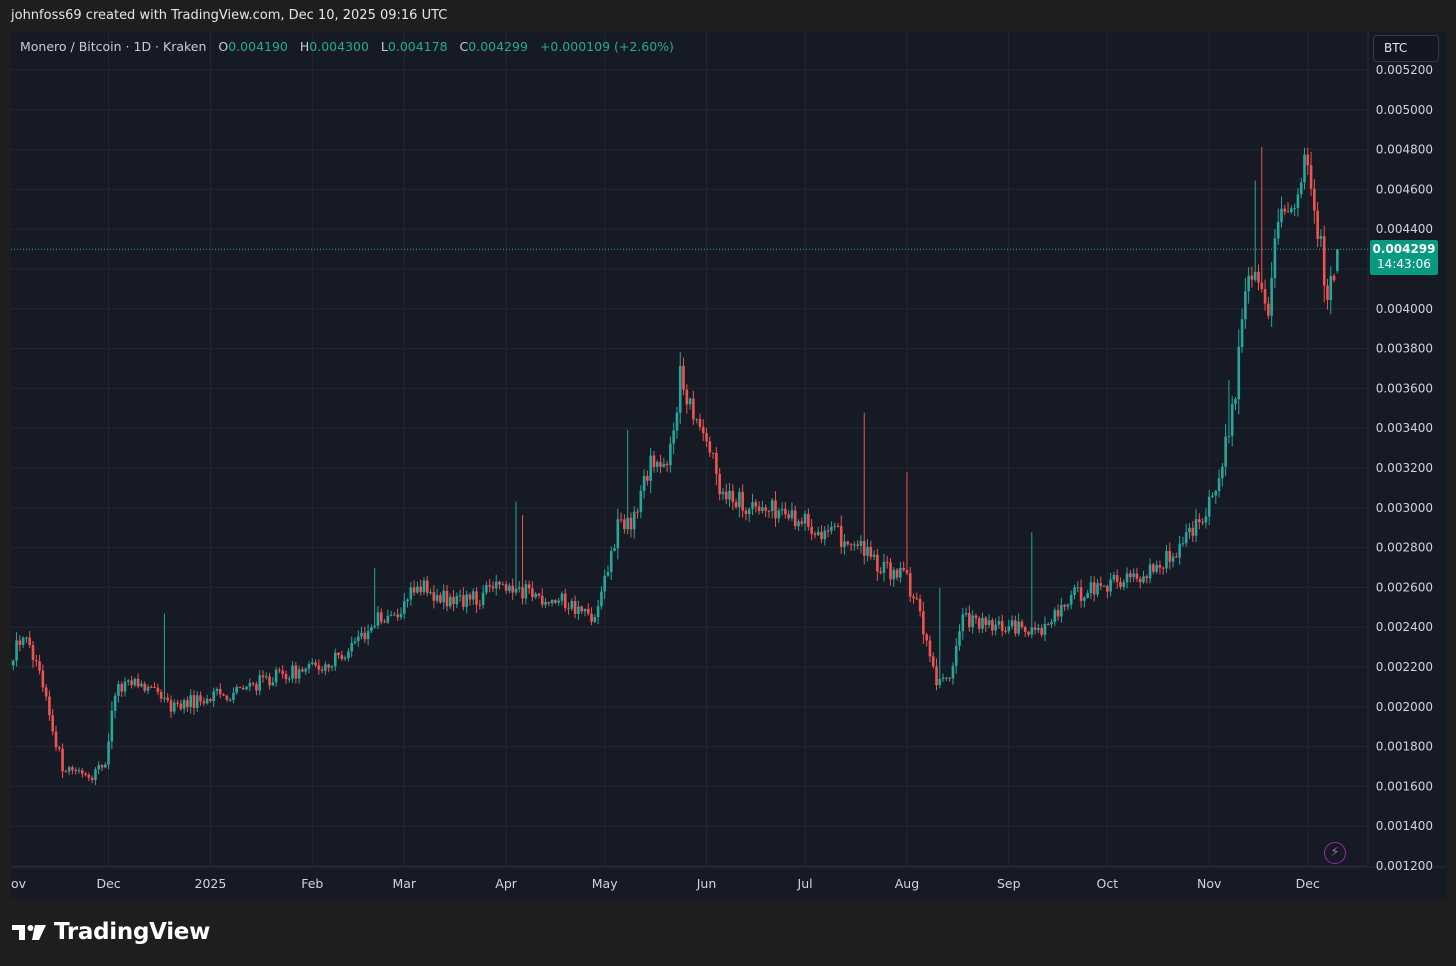 The width and height of the screenshot is (1456, 966). Describe the element at coordinates (1404, 249) in the screenshot. I see `last-price-value: 0.004299` at that location.